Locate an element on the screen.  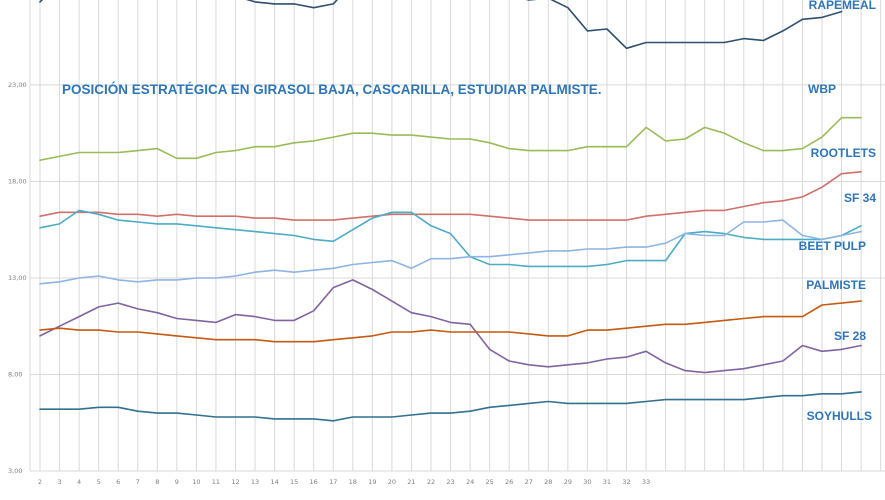
series-line-beet-pulp is located at coordinates (450, 252).